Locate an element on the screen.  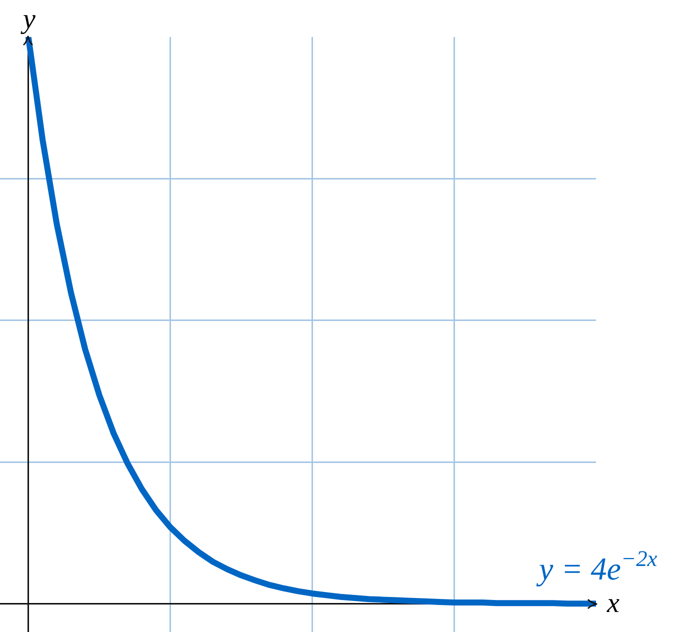
x-axis-title: x is located at coordinates (613, 603).